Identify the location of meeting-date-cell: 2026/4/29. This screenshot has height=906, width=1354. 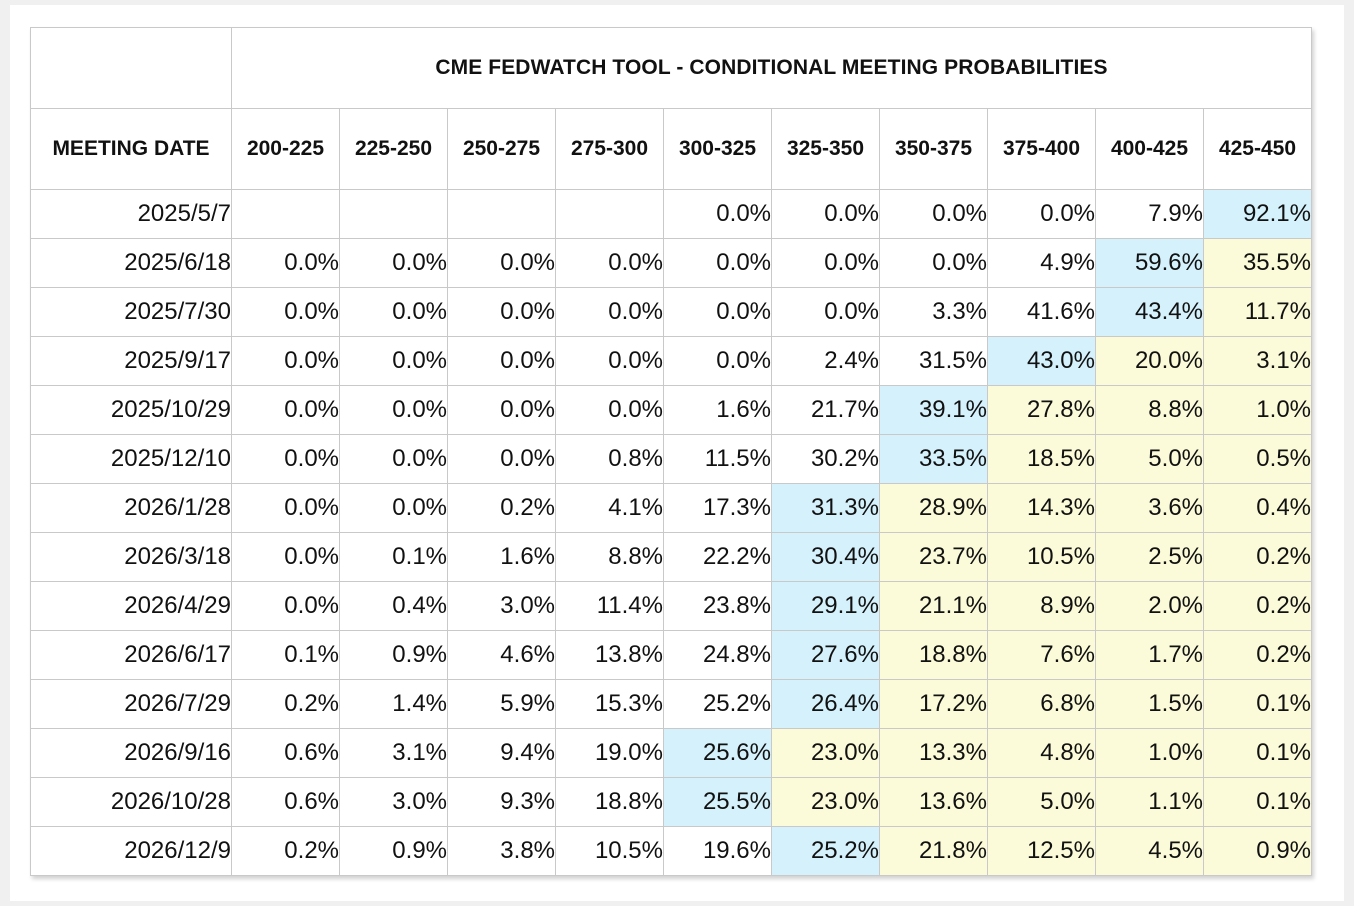
(131, 606).